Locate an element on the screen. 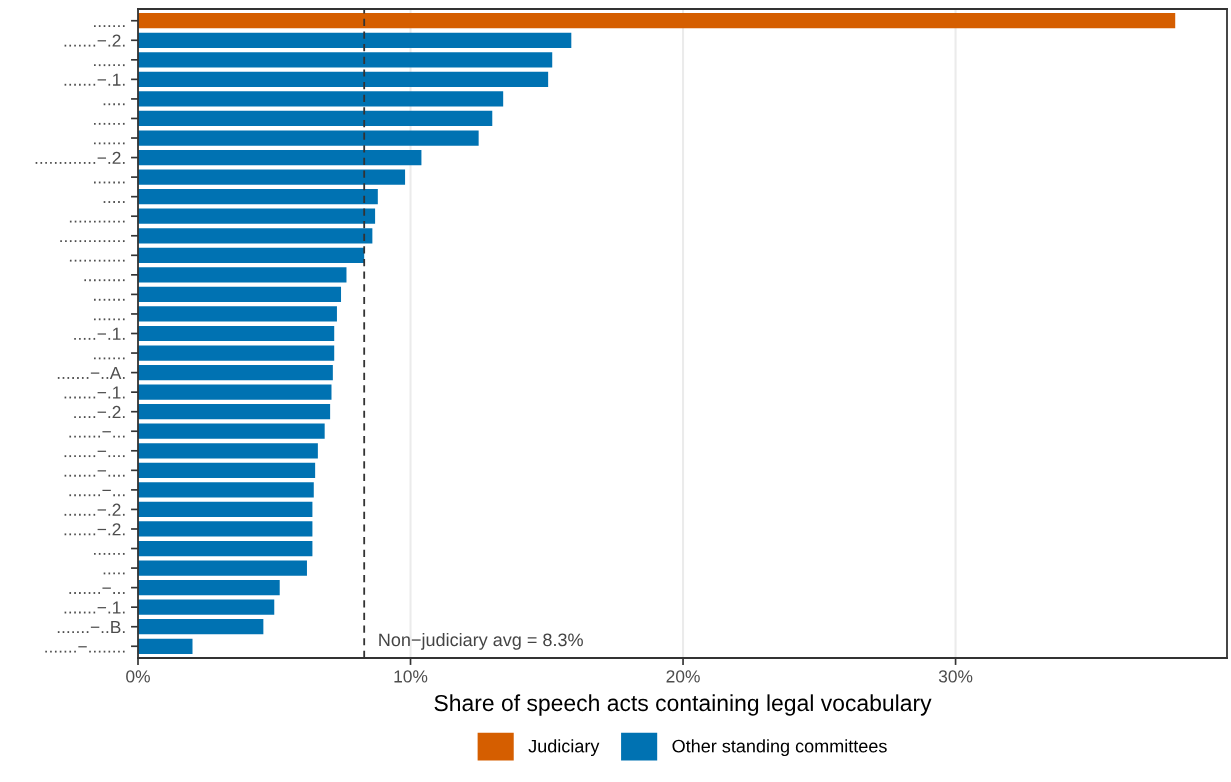 This screenshot has width=1231, height=782. x-tick-label: 20% is located at coordinates (683, 676).